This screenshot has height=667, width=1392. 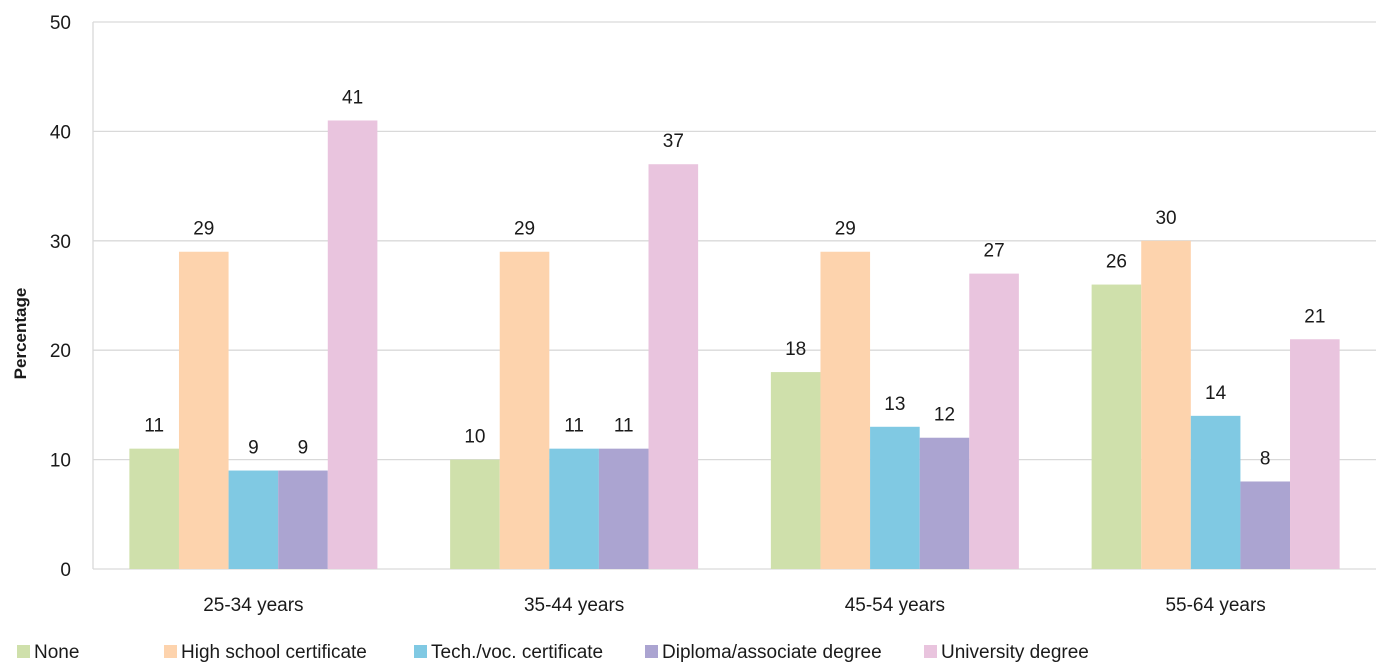 What do you see at coordinates (20, 334) in the screenshot?
I see `y-axis-title: Percentage` at bounding box center [20, 334].